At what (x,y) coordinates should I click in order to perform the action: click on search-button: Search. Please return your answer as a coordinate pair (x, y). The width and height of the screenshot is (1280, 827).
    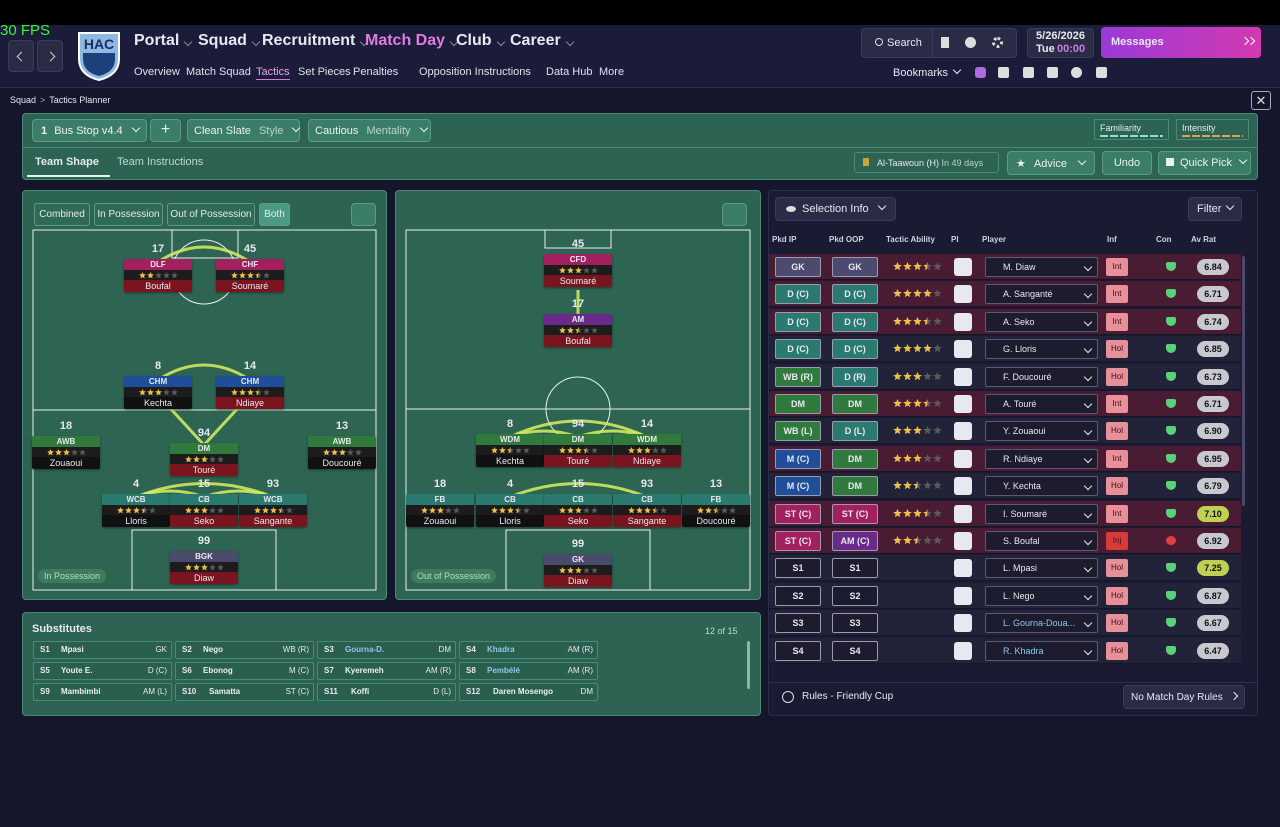
    Looking at the image, I should click on (898, 43).